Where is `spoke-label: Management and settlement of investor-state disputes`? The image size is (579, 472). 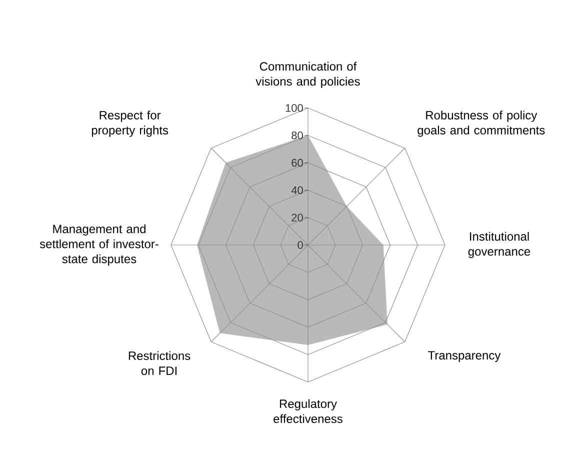
spoke-label: Management and settlement of investor-state disputes is located at coordinates (99, 245).